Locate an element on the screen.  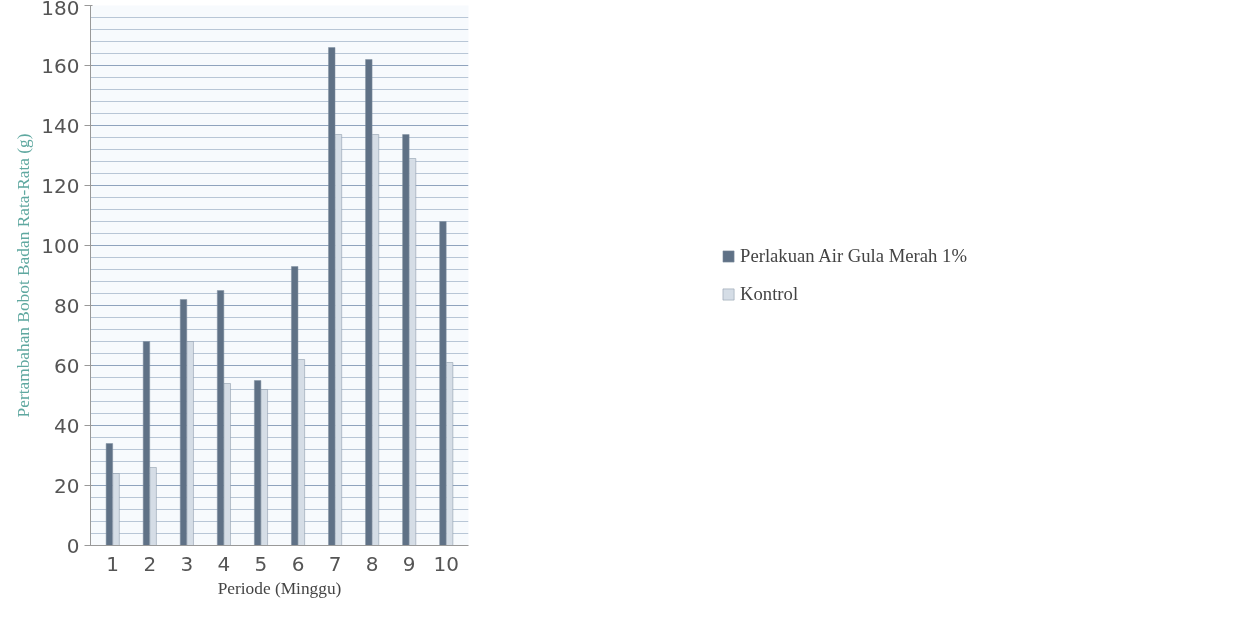
x-tick-label: 2 is located at coordinates (150, 563).